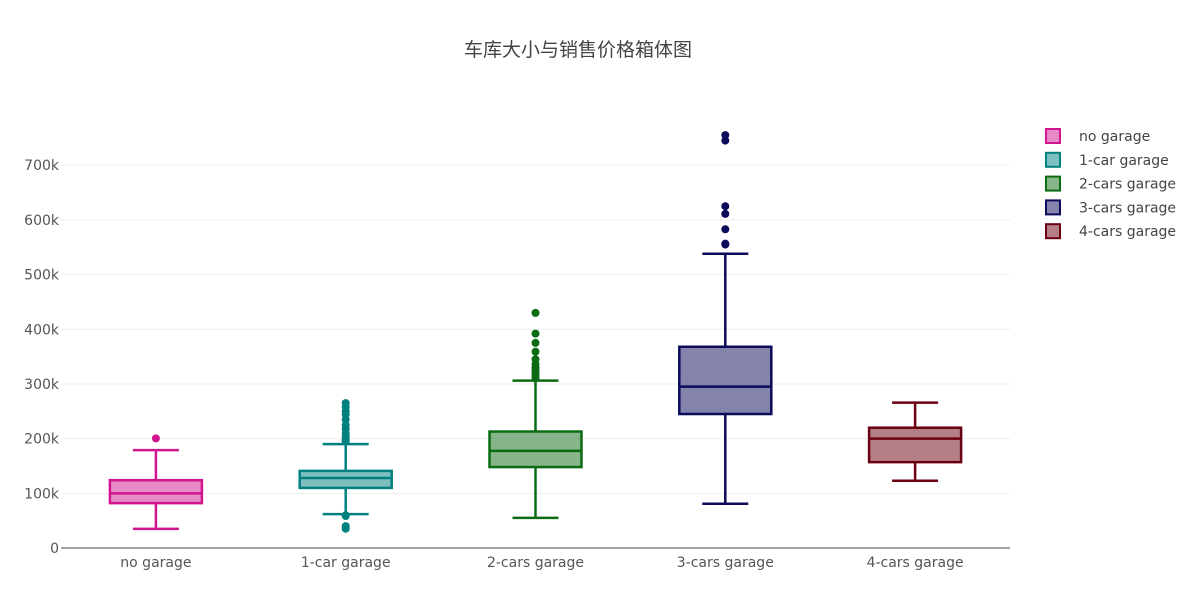 The height and width of the screenshot is (594, 1186). What do you see at coordinates (1127, 208) in the screenshot?
I see `legend-label: 3-cars garage` at bounding box center [1127, 208].